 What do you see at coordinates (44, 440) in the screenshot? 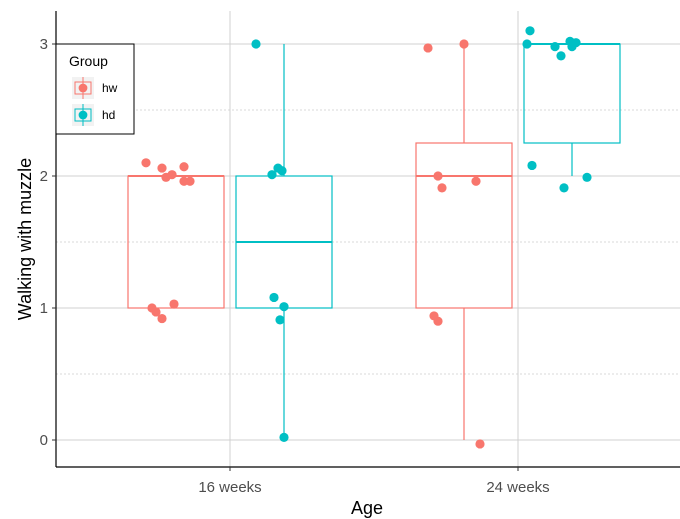
I see `y-tick-label: 0` at bounding box center [44, 440].